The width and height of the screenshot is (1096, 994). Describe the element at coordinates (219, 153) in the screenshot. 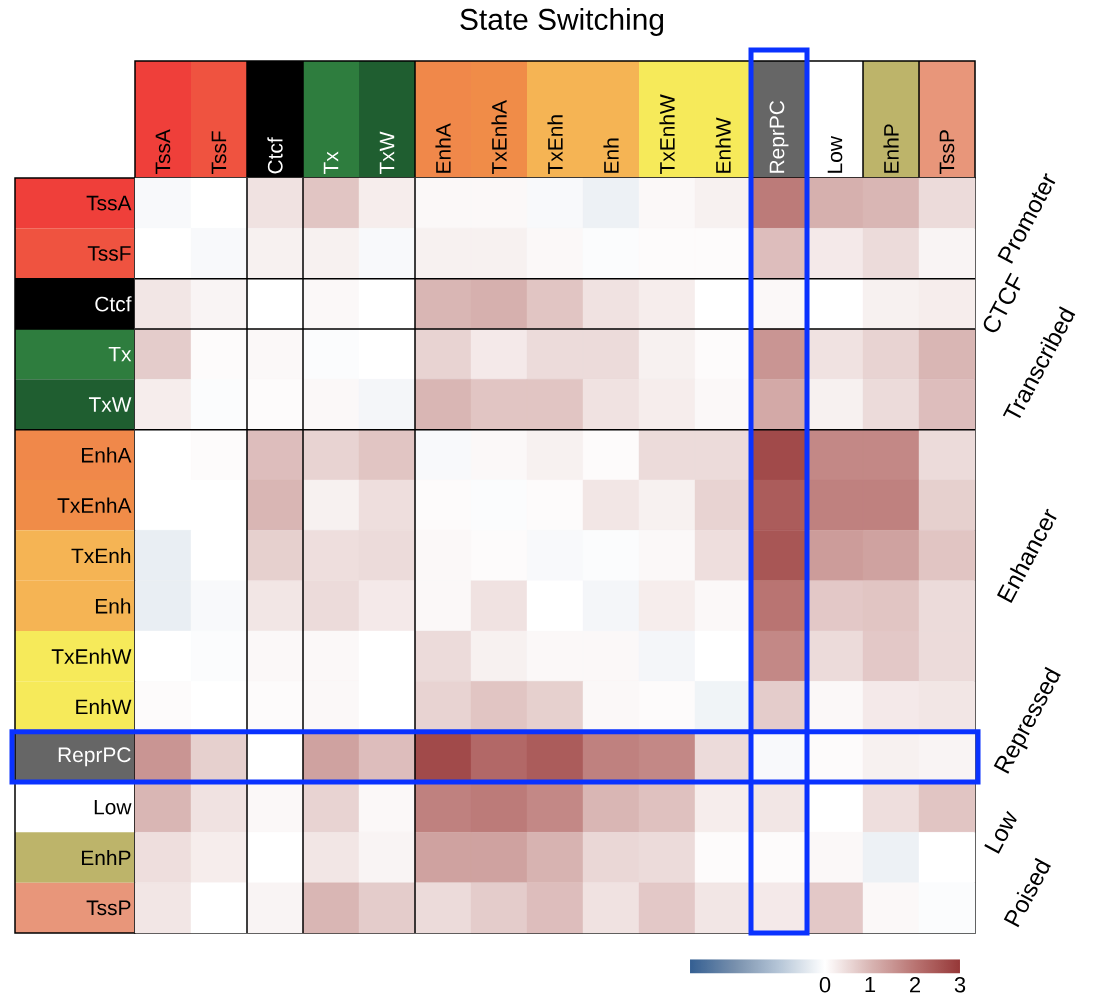

I see `x-tick-label: TssF` at that location.